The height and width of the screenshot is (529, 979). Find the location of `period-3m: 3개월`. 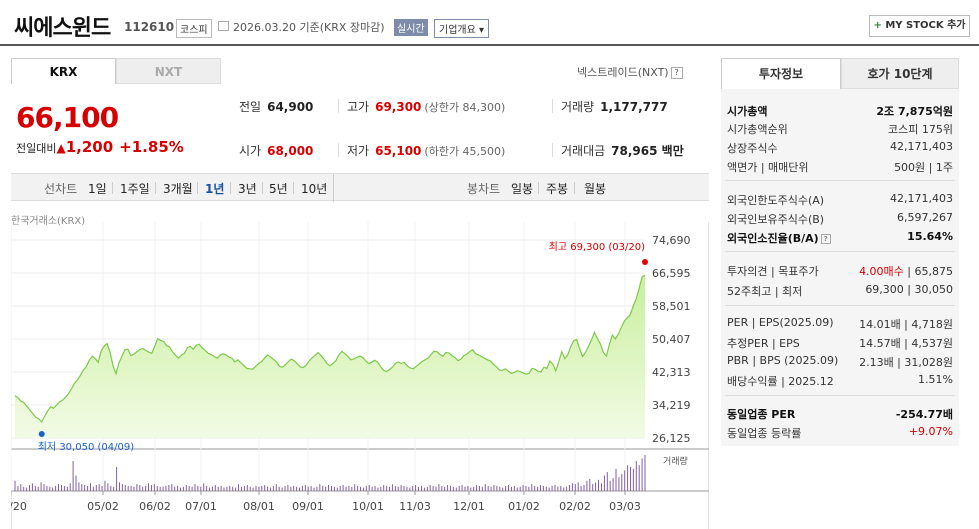

period-3m: 3개월 is located at coordinates (178, 189).